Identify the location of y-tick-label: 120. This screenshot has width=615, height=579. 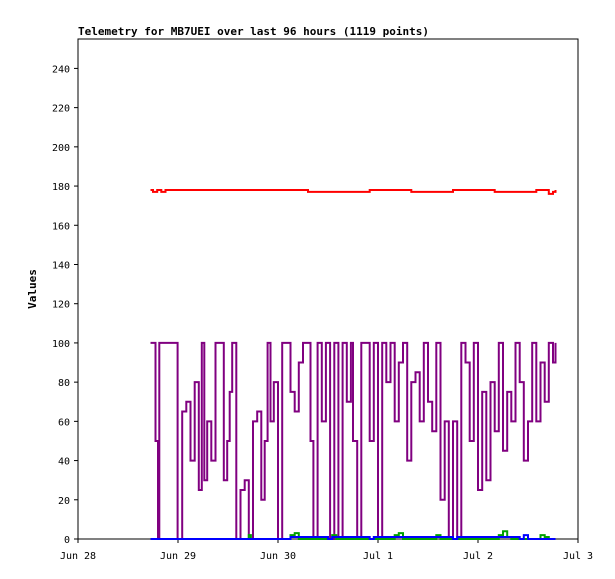
(61, 305).